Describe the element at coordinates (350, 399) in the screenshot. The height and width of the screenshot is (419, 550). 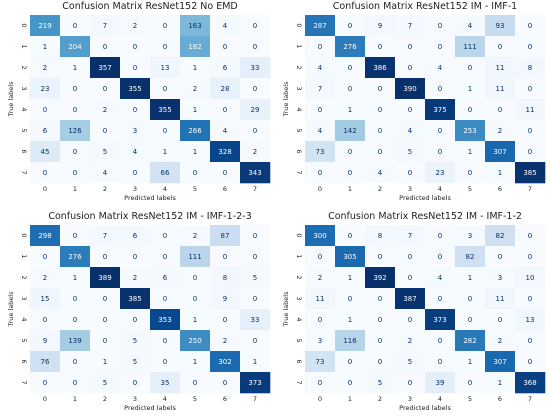
I see `x-tick-label: 1` at that location.